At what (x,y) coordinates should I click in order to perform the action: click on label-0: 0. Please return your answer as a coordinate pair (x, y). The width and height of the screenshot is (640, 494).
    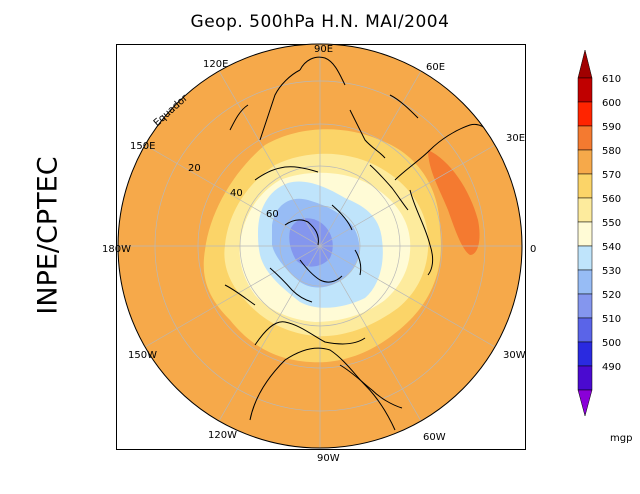
    Looking at the image, I should click on (533, 249).